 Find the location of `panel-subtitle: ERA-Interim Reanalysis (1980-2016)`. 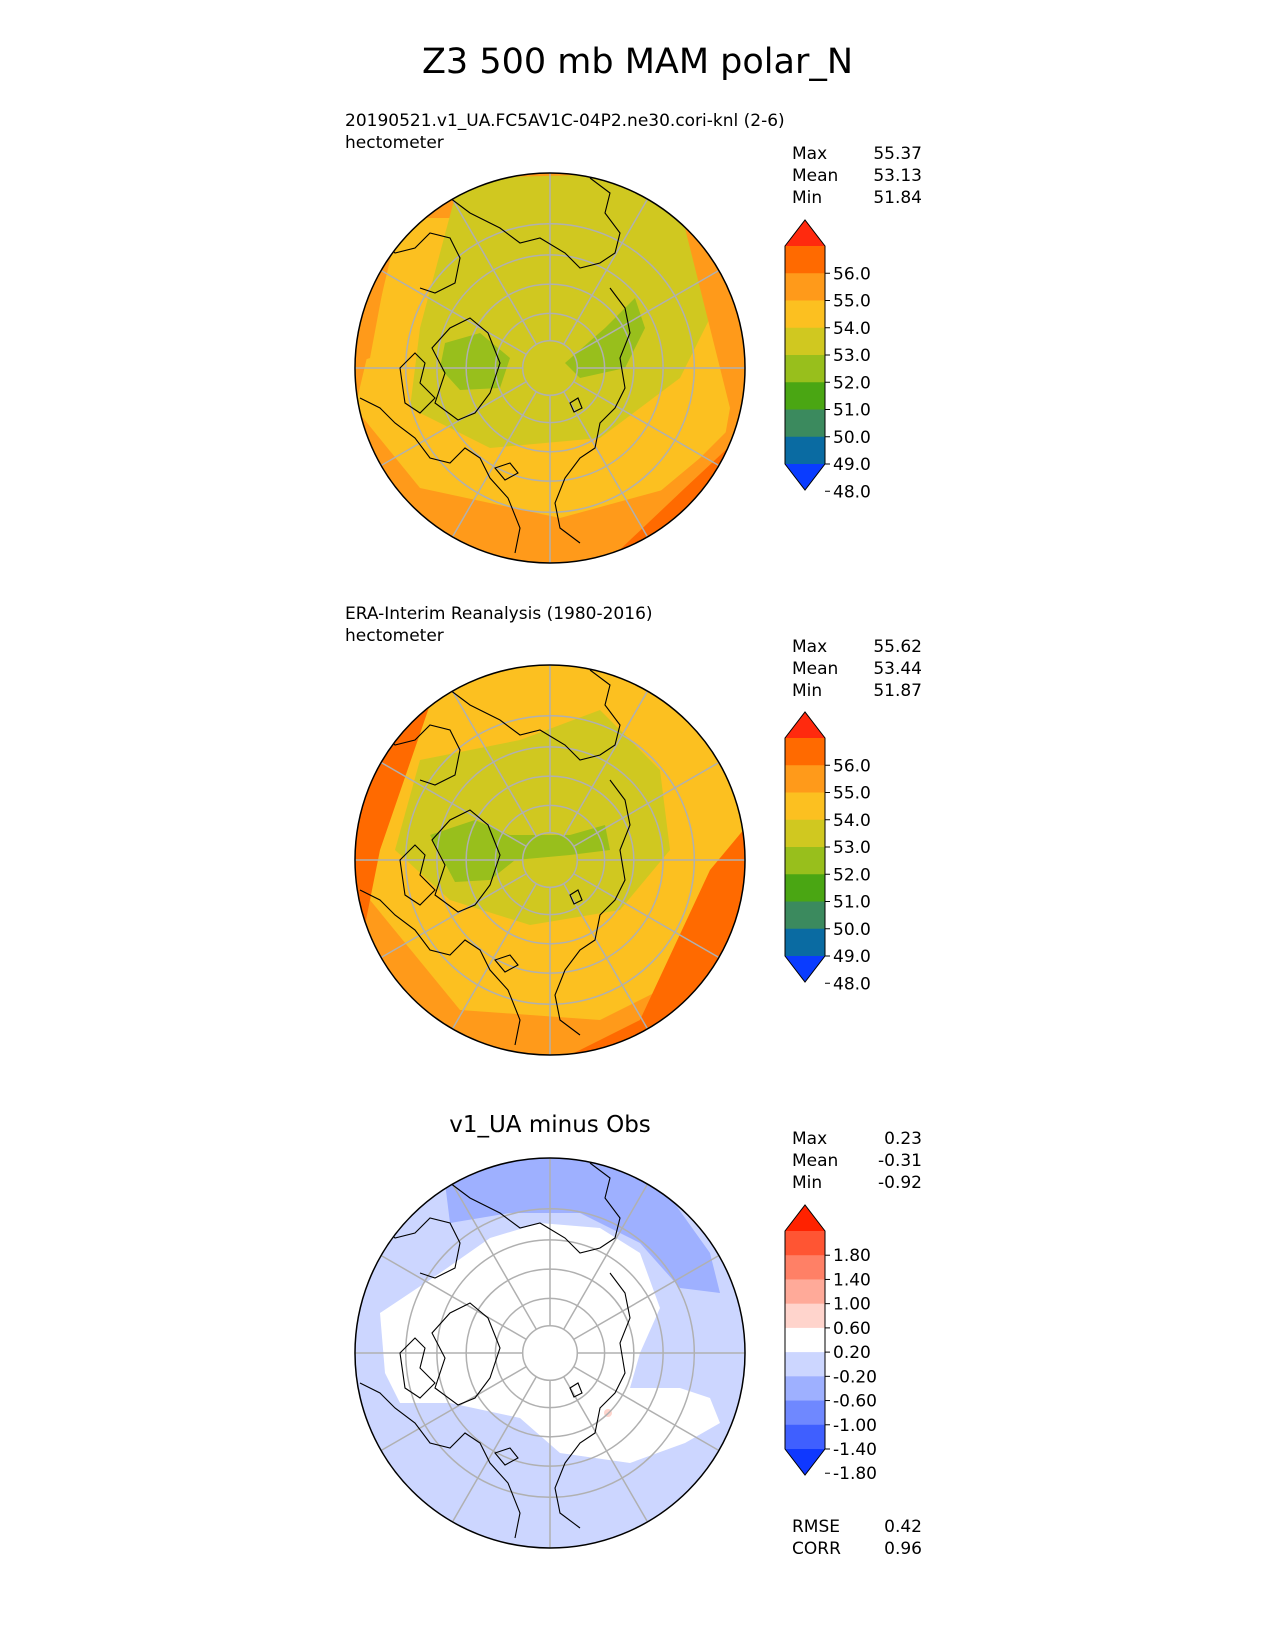

panel-subtitle: ERA-Interim Reanalysis (1980-2016) is located at coordinates (499, 614).